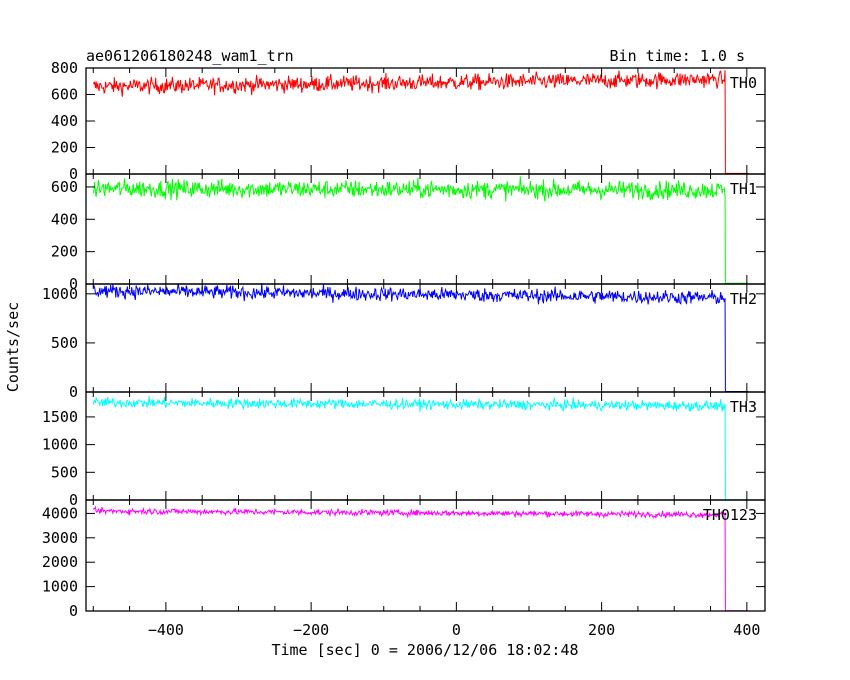  I want to click on x-tick-label: −200, so click(311, 630).